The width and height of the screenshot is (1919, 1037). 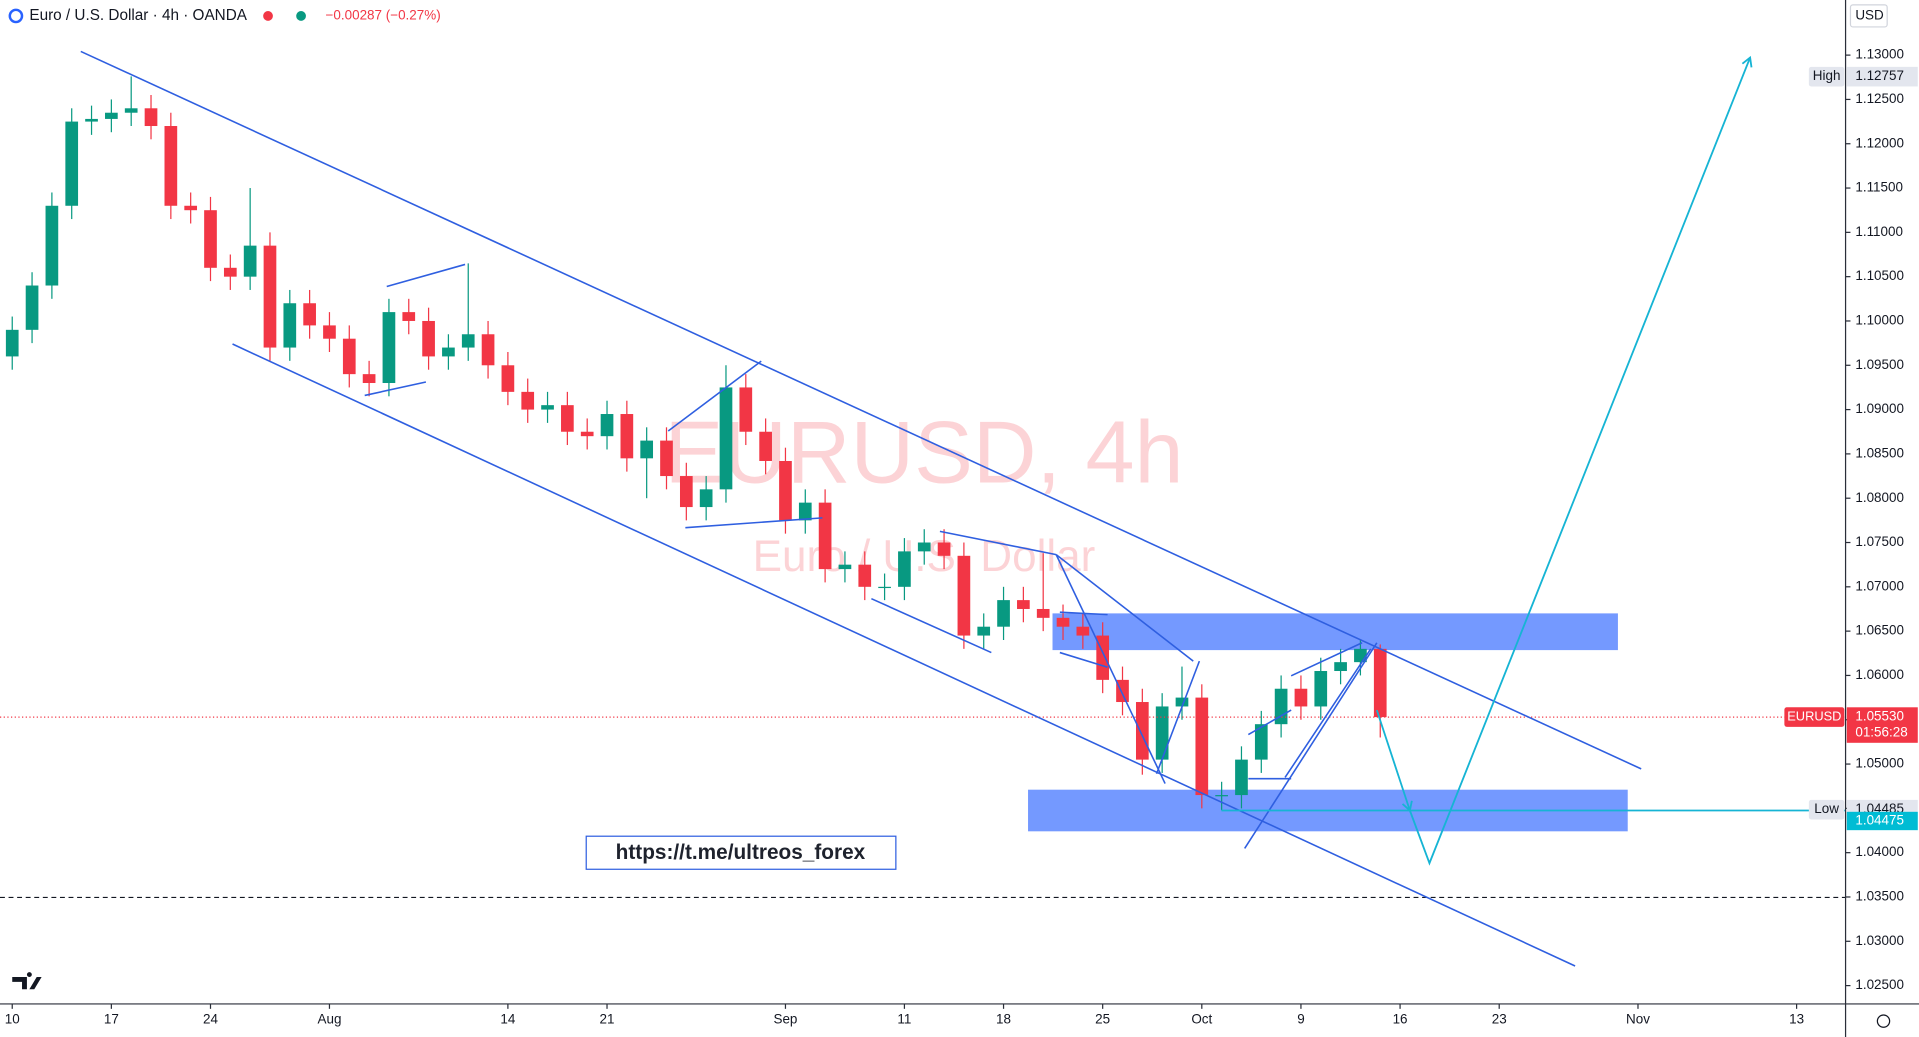 I want to click on marker-box, so click(x=1882, y=821).